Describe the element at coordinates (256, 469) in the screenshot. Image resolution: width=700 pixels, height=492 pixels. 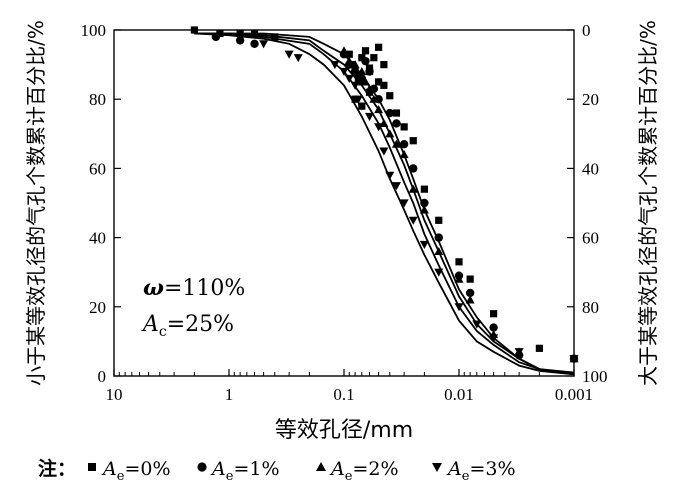
I see `legend-entry-label: =1%` at that location.